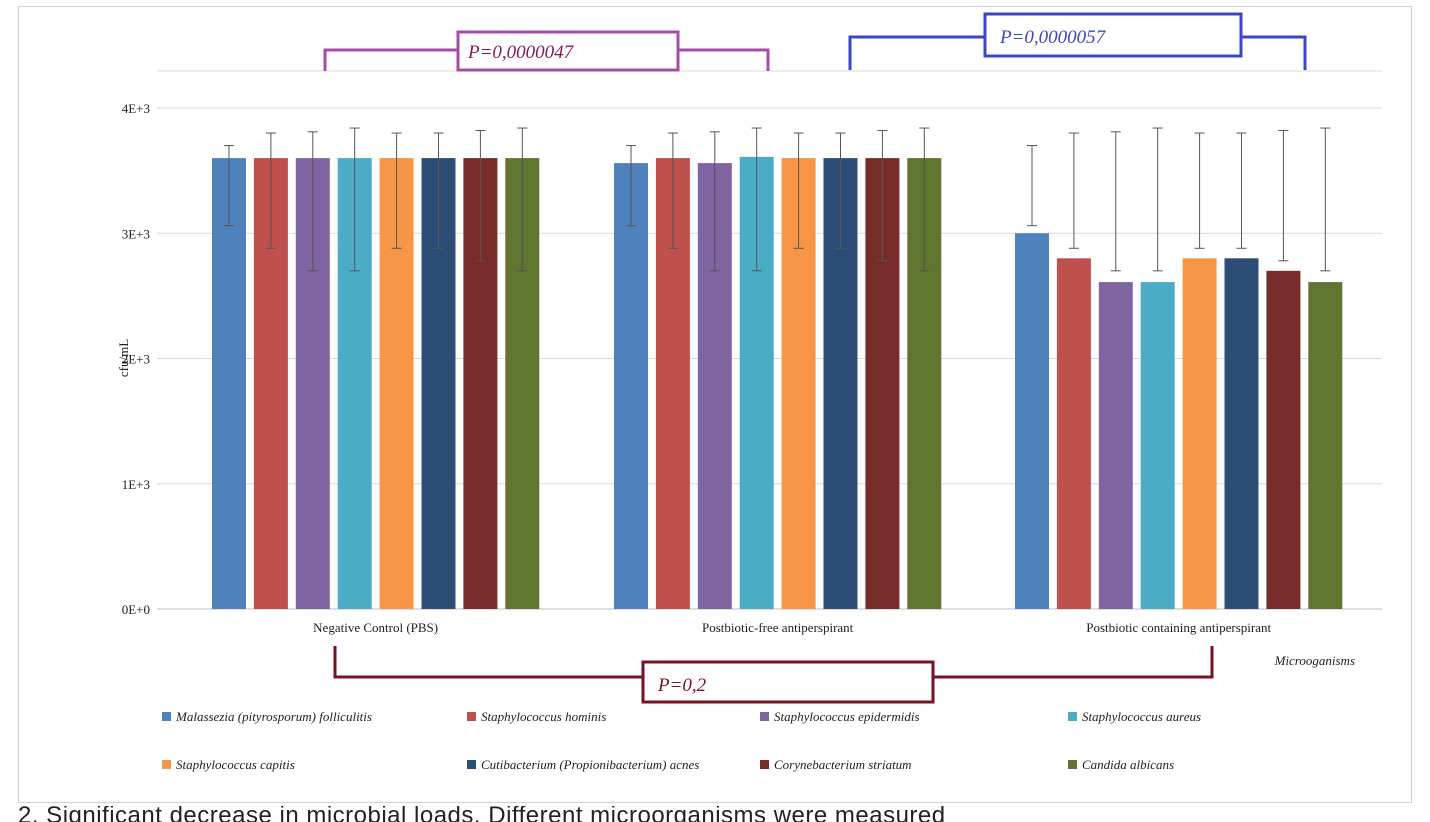  What do you see at coordinates (136, 484) in the screenshot?
I see `y-tick-label: 1E+3` at bounding box center [136, 484].